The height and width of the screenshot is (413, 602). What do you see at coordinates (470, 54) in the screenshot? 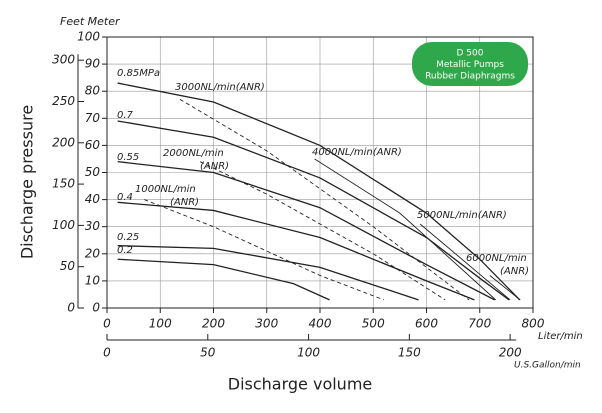
I see `info-text: D 500` at bounding box center [470, 54].